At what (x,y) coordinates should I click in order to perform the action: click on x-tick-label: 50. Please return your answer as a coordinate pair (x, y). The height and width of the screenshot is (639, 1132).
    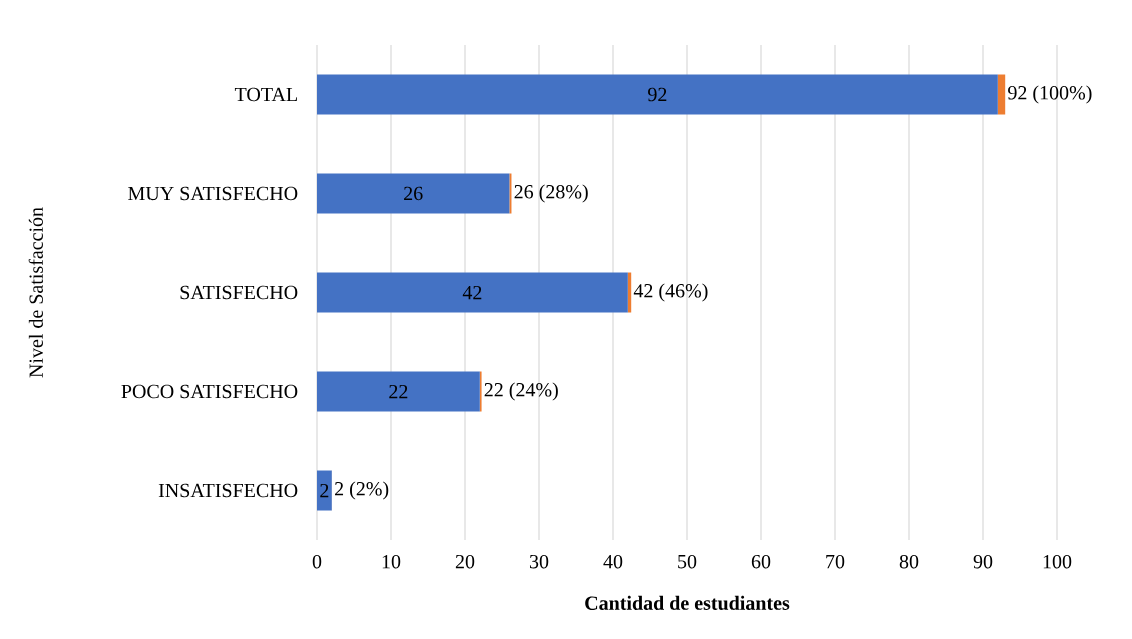
    Looking at the image, I should click on (687, 561).